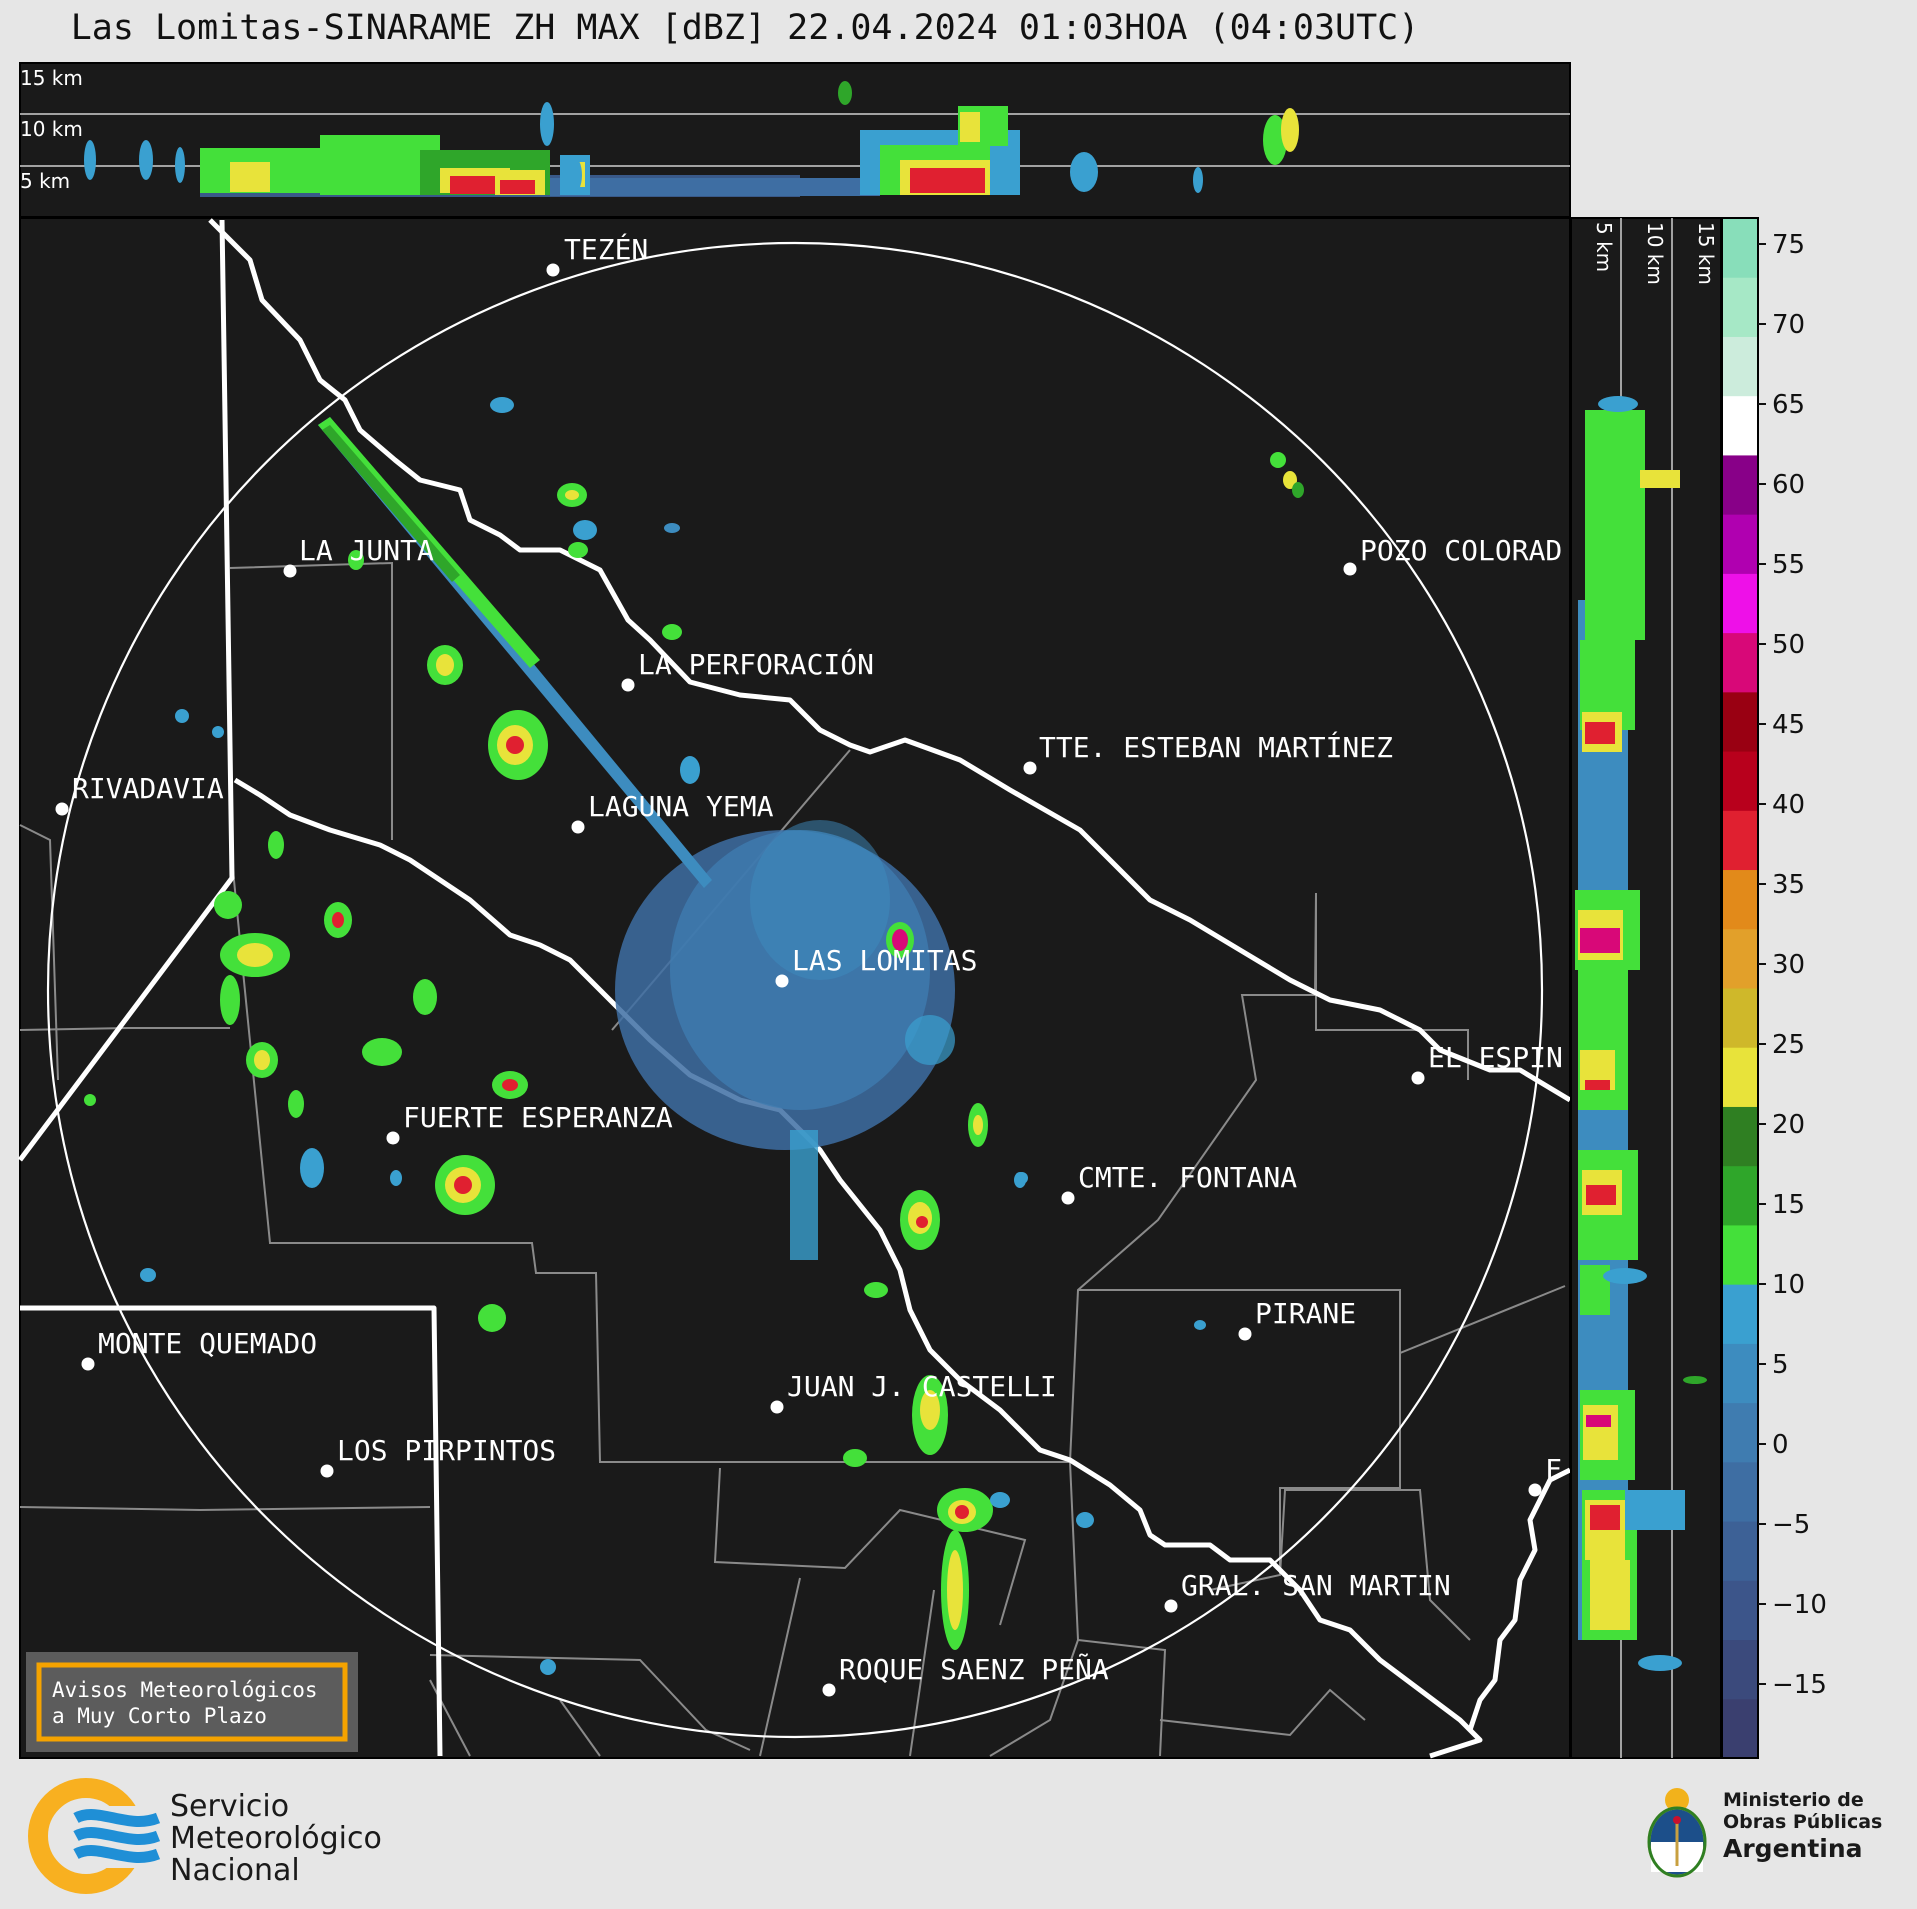  What do you see at coordinates (51, 78) in the screenshot?
I see `top-profile-label-15km: 15 km` at bounding box center [51, 78].